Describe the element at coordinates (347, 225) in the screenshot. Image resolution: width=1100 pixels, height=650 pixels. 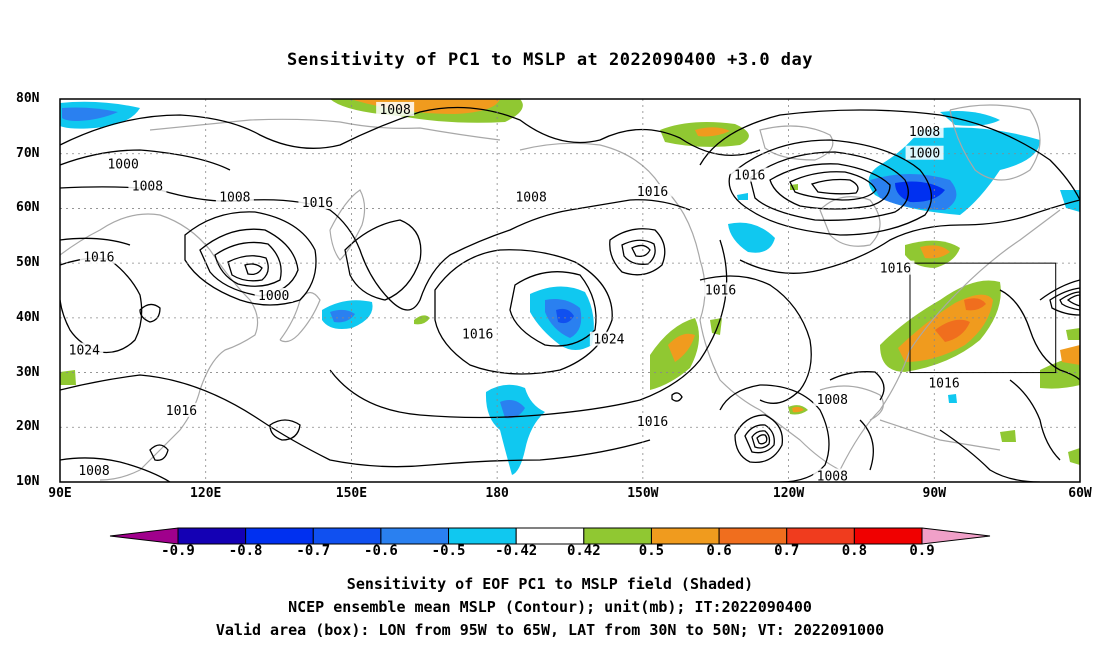
I see `coastline-kamchatka` at that location.